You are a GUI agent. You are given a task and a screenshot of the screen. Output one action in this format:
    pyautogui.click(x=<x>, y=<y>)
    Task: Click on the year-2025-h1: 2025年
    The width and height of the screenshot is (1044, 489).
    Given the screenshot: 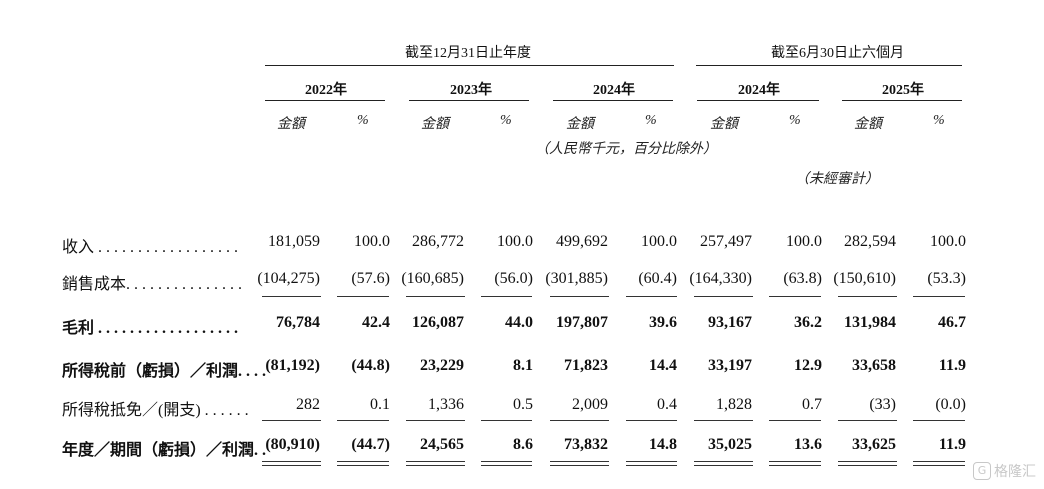 What is the action you would take?
    pyautogui.click(x=903, y=90)
    